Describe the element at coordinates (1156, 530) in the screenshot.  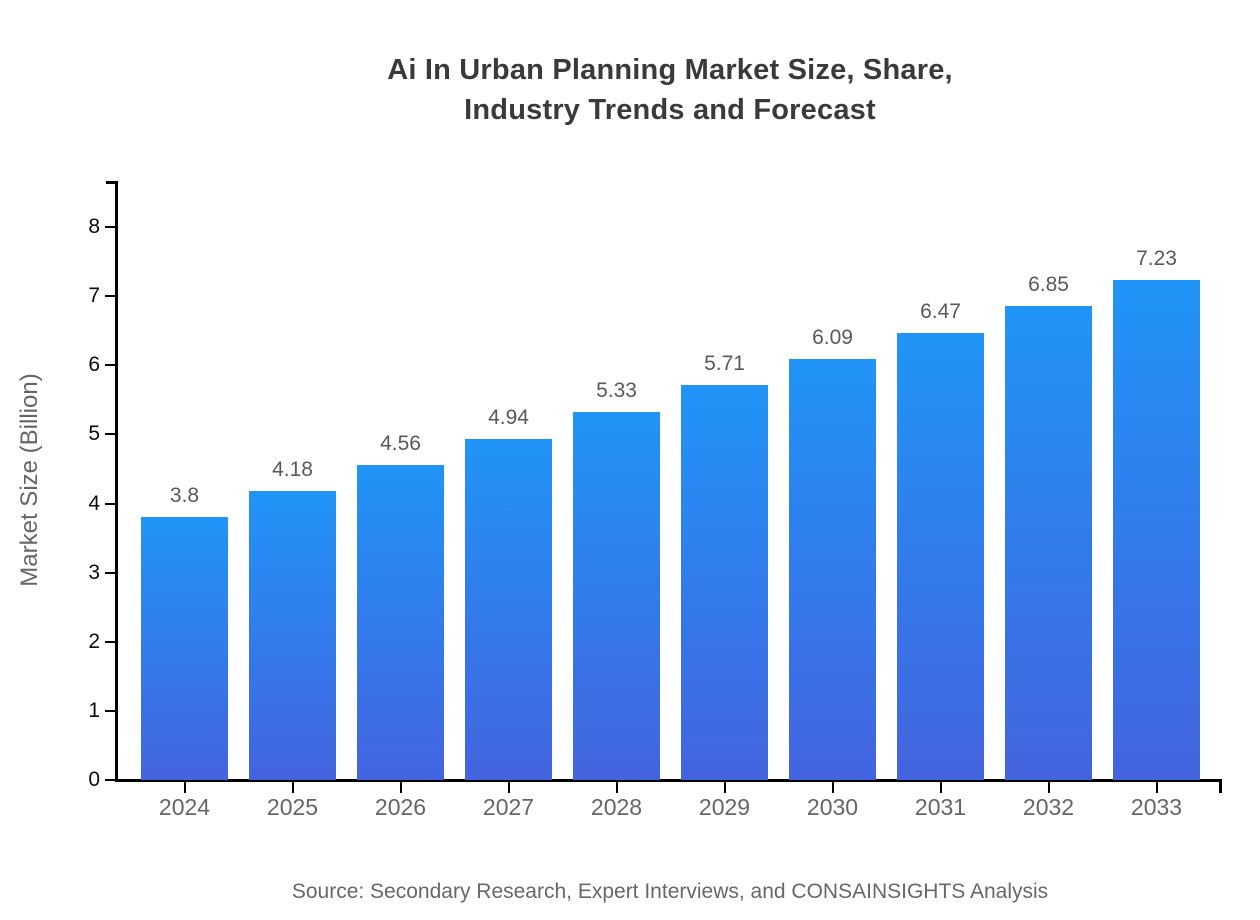
I see `bar-2033` at that location.